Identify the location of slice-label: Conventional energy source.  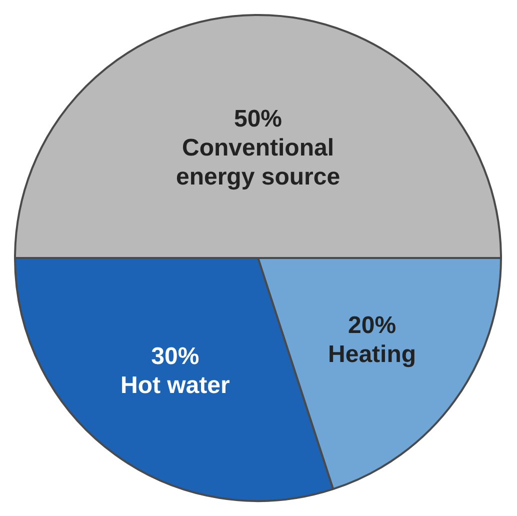
(258, 162).